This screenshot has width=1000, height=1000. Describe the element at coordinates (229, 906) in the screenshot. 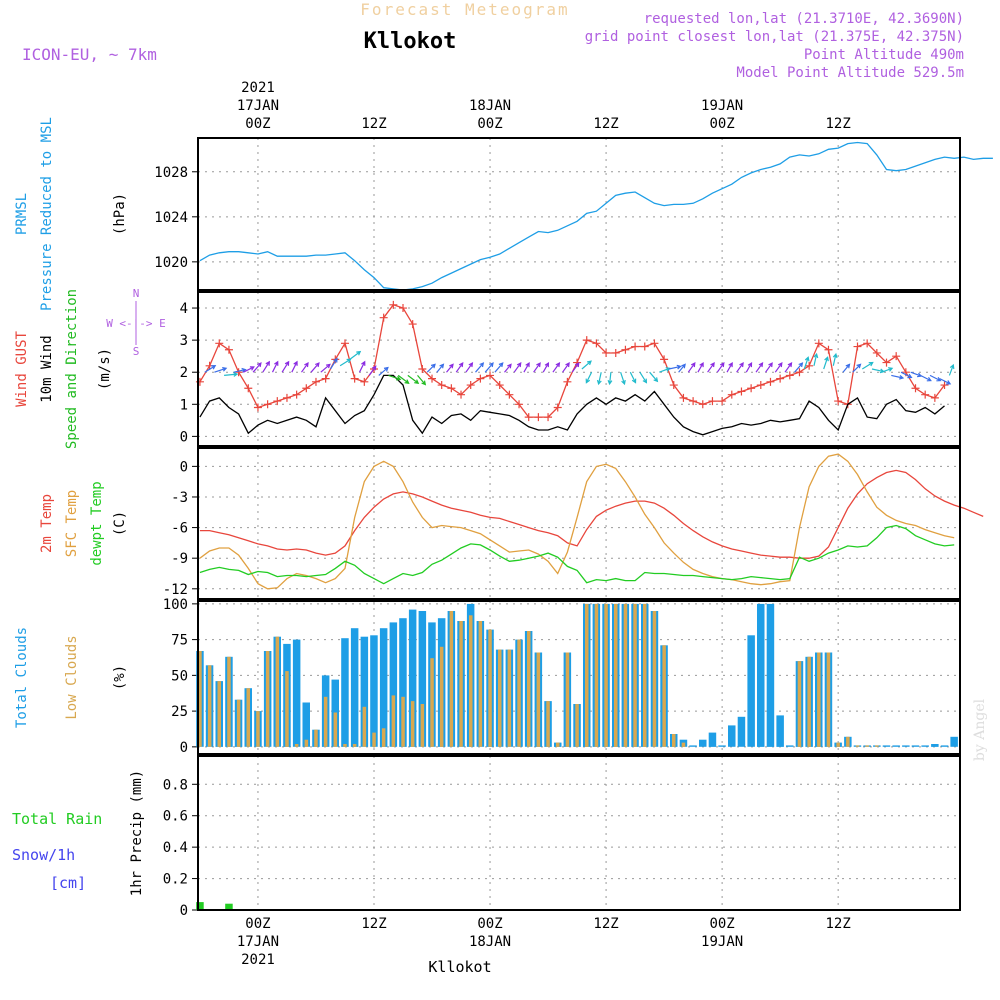

I see `rain-bar` at that location.